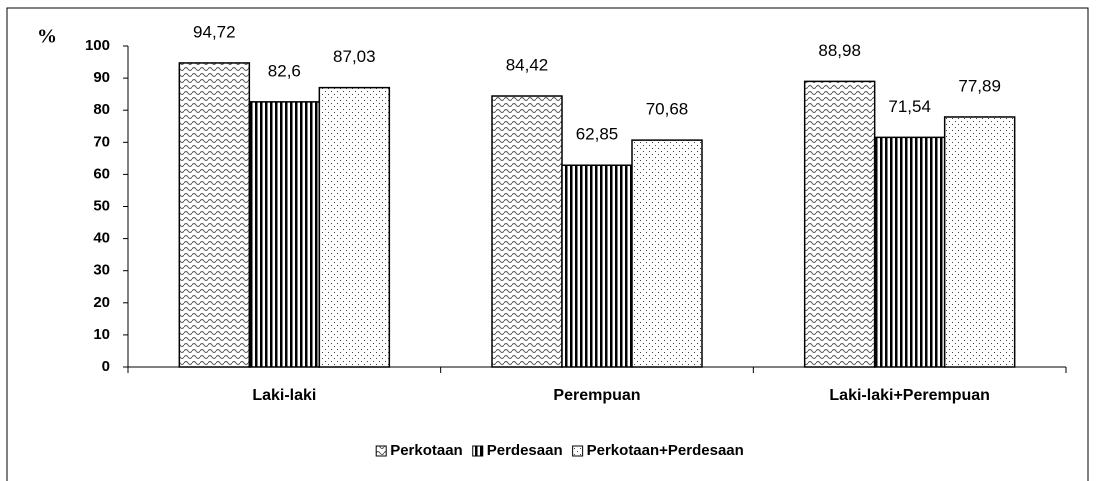  What do you see at coordinates (839, 50) in the screenshot?
I see `value-label: 88,98` at bounding box center [839, 50].